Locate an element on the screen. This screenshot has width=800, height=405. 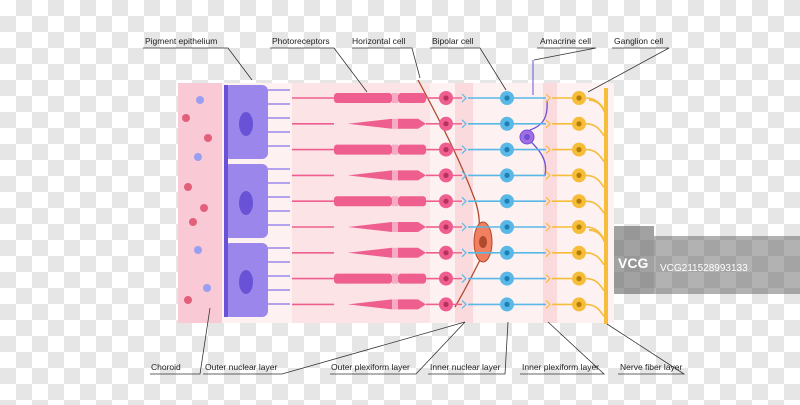
leader-photoreceptors is located at coordinates (319, 70).